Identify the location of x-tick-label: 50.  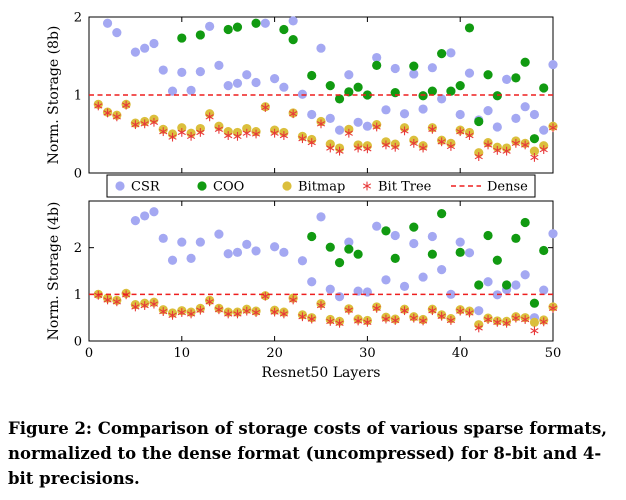
(553, 353).